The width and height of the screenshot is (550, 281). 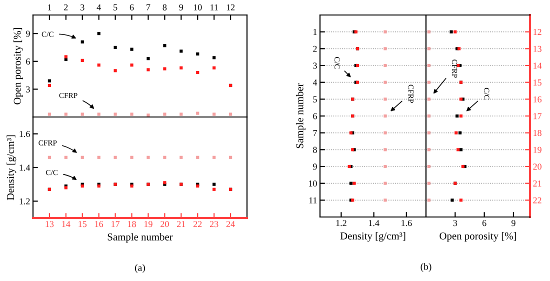 What do you see at coordinates (341, 223) in the screenshot?
I see `x-tick-label: 1.2` at bounding box center [341, 223].